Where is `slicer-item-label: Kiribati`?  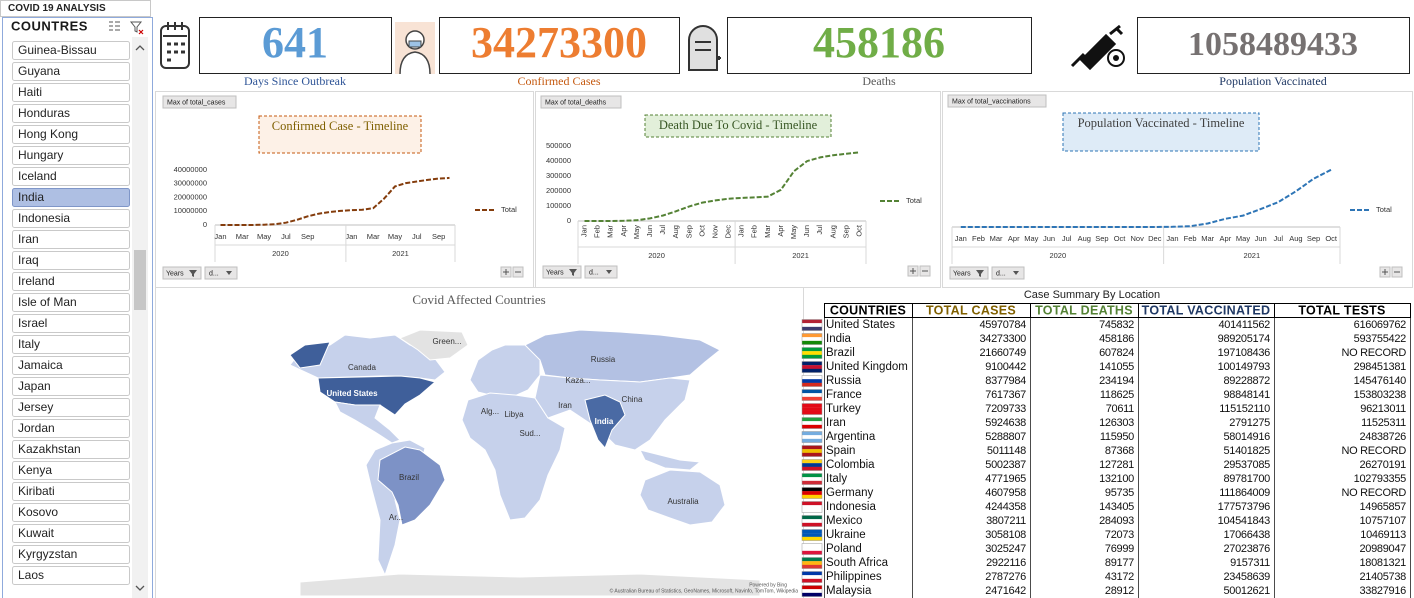 slicer-item-label: Kiribati is located at coordinates (36, 491).